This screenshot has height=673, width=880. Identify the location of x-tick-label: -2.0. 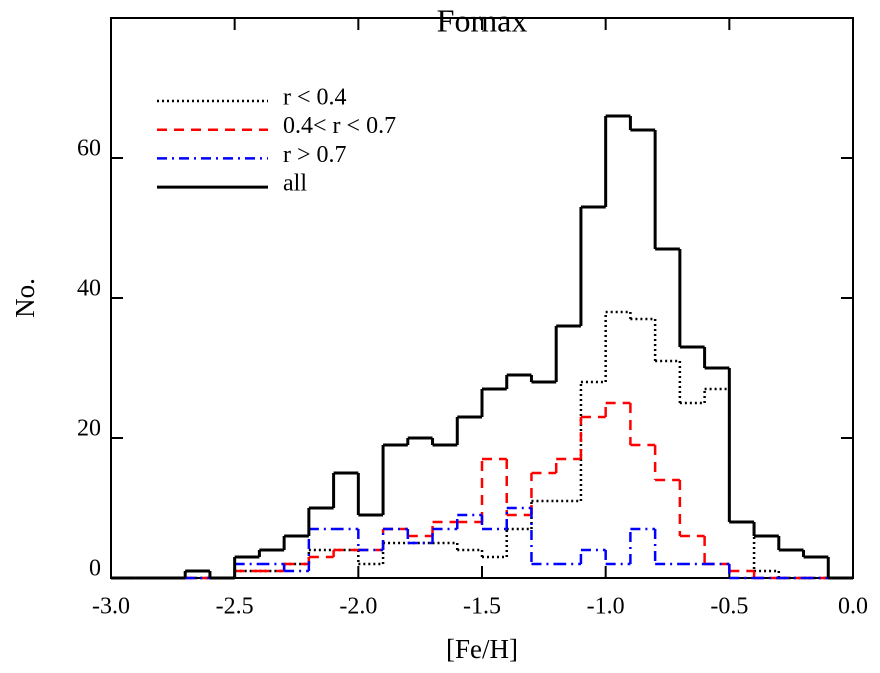
(358, 607).